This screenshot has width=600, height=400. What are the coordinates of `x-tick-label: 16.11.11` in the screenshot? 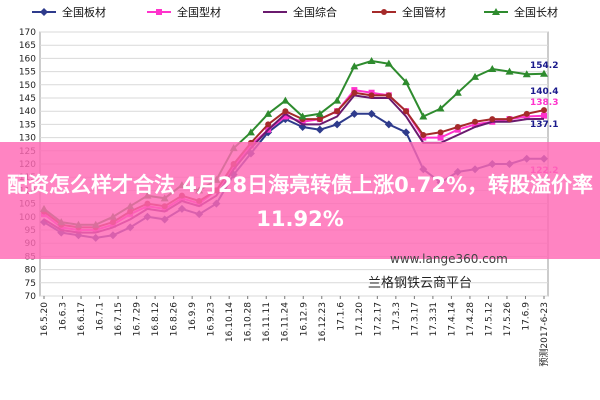 It's located at (267, 322).